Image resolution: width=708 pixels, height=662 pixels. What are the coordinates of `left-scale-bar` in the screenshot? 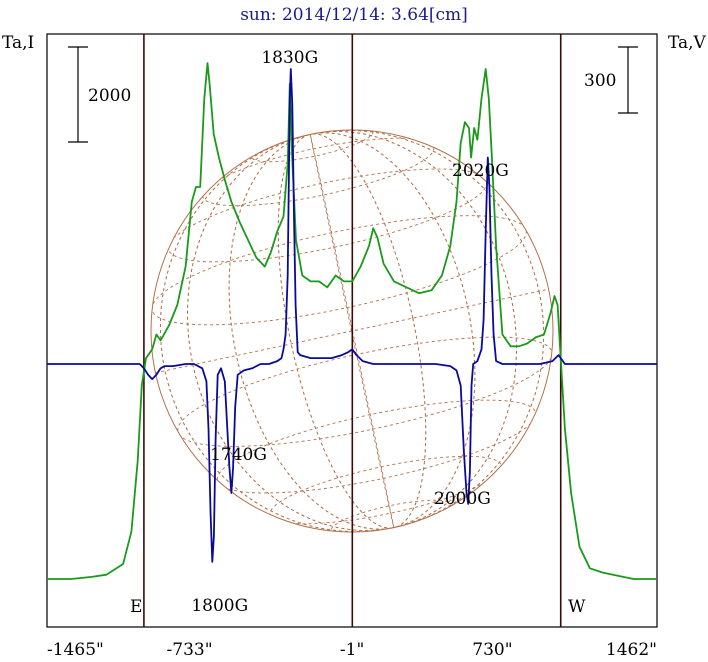 It's located at (78, 94).